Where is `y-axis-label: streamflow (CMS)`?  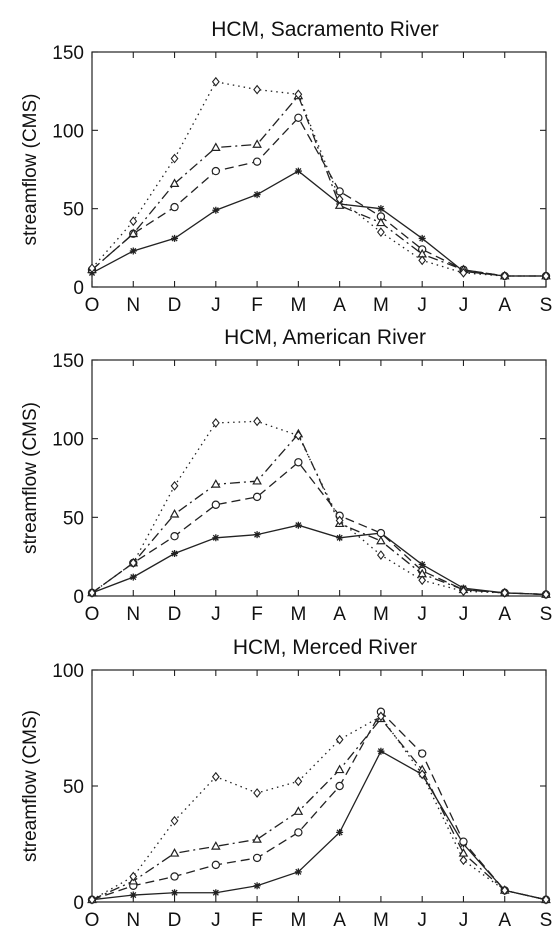
y-axis-label: streamflow (CMS) is located at coordinates (30, 169).